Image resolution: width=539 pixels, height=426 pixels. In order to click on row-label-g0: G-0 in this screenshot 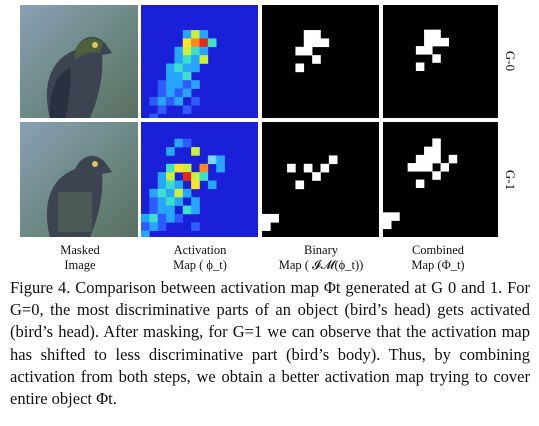, I will do `click(511, 61)`.